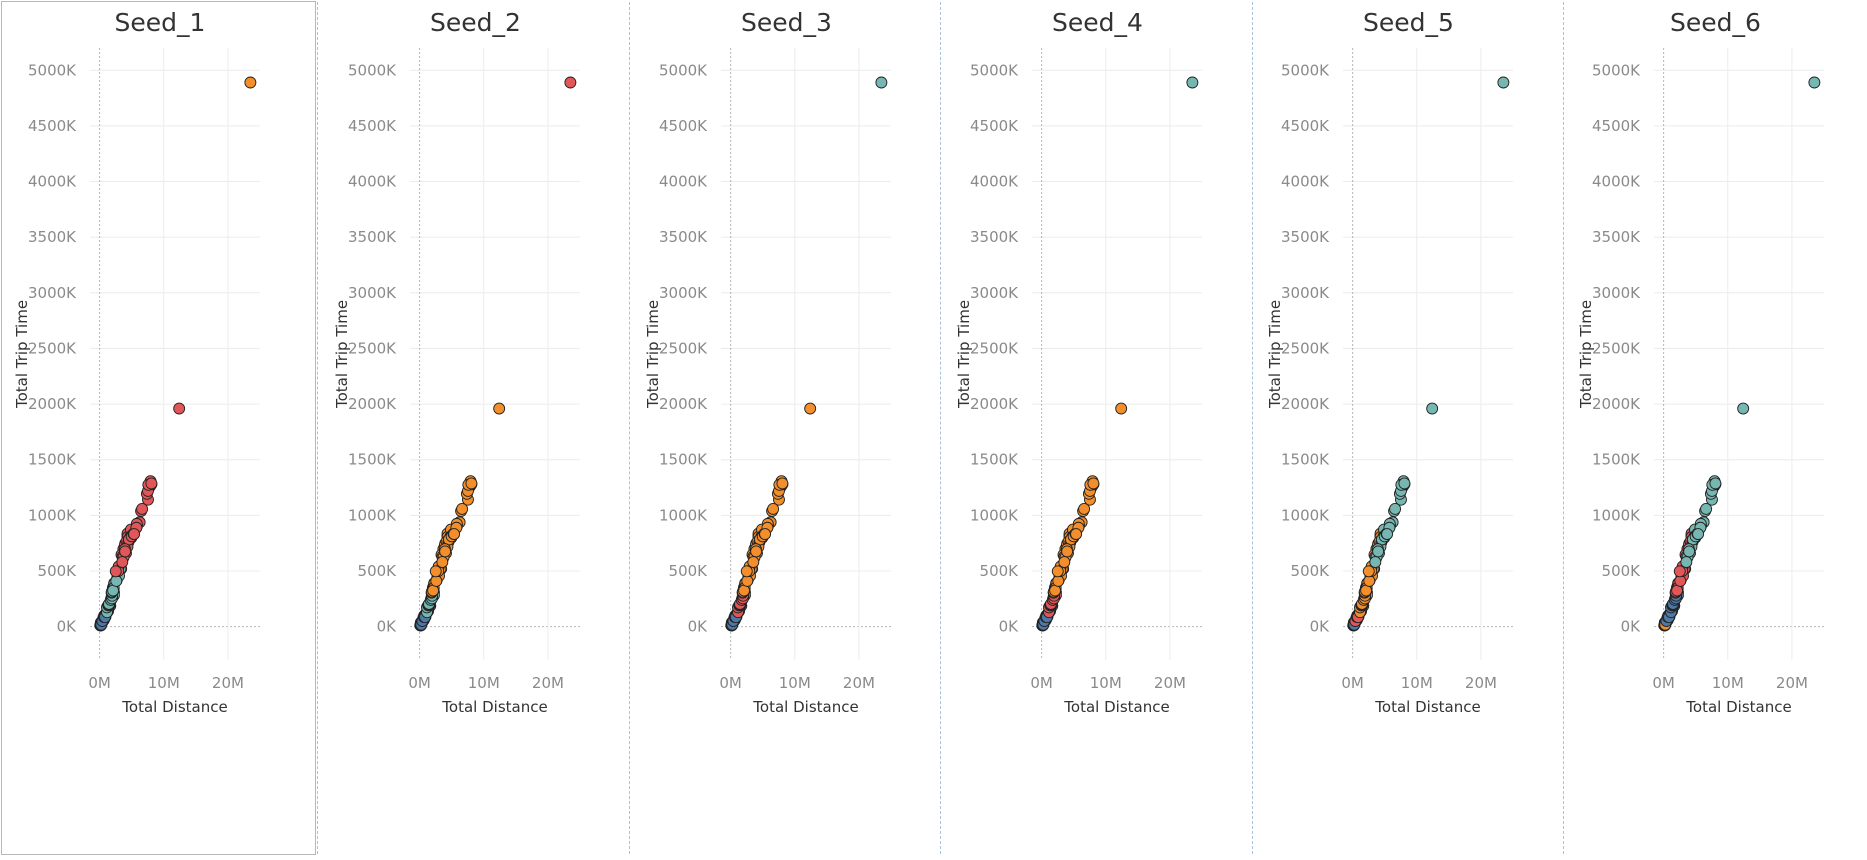 This screenshot has height=860, width=1867. I want to click on panel-title: Seed_2, so click(475, 22).